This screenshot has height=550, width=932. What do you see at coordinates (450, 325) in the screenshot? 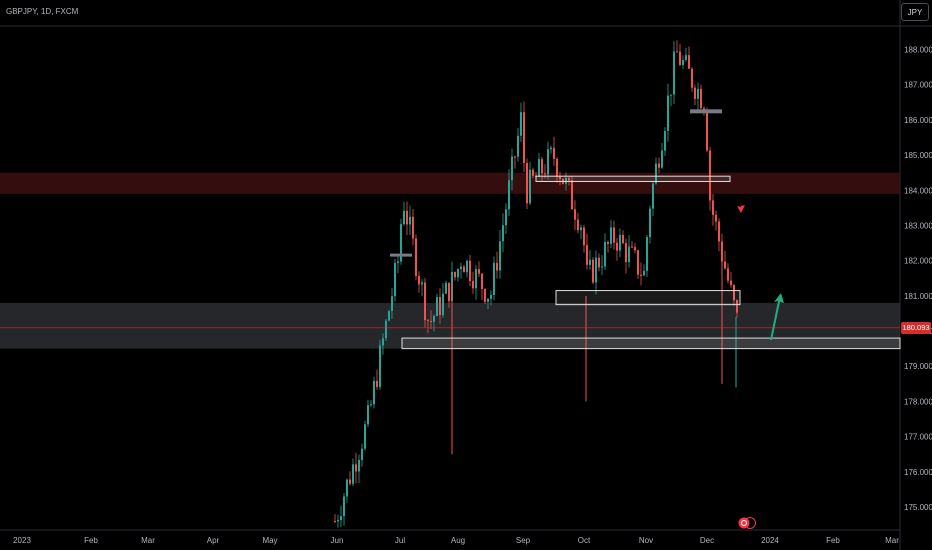
I see `support-zone` at bounding box center [450, 325].